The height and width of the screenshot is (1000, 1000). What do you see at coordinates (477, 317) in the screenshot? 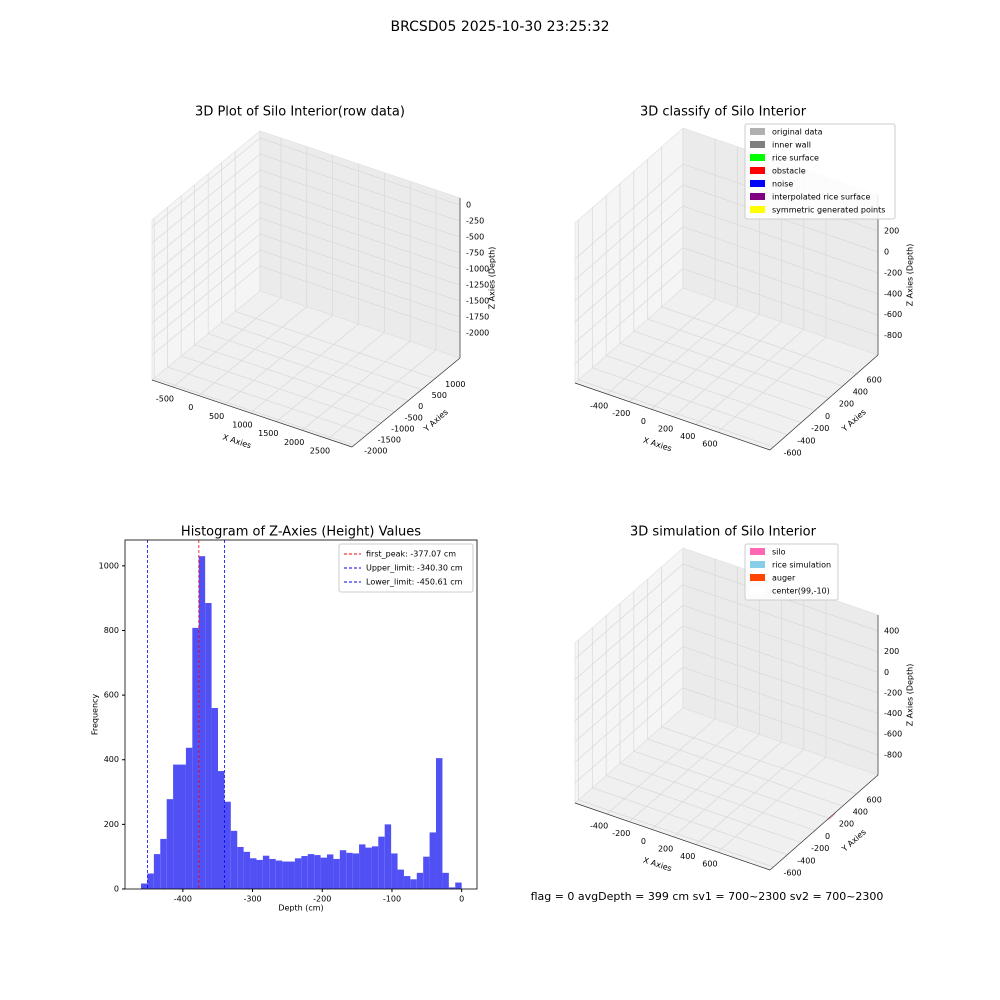
I see `z-tick-label: -1750` at bounding box center [477, 317].